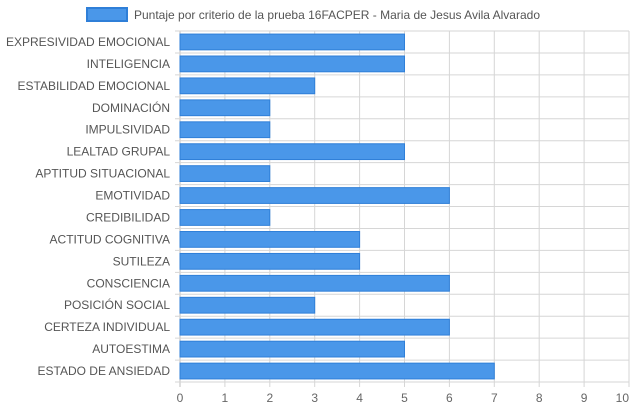 The height and width of the screenshot is (411, 639). What do you see at coordinates (180, 398) in the screenshot?
I see `x-tick-label: 0` at bounding box center [180, 398].